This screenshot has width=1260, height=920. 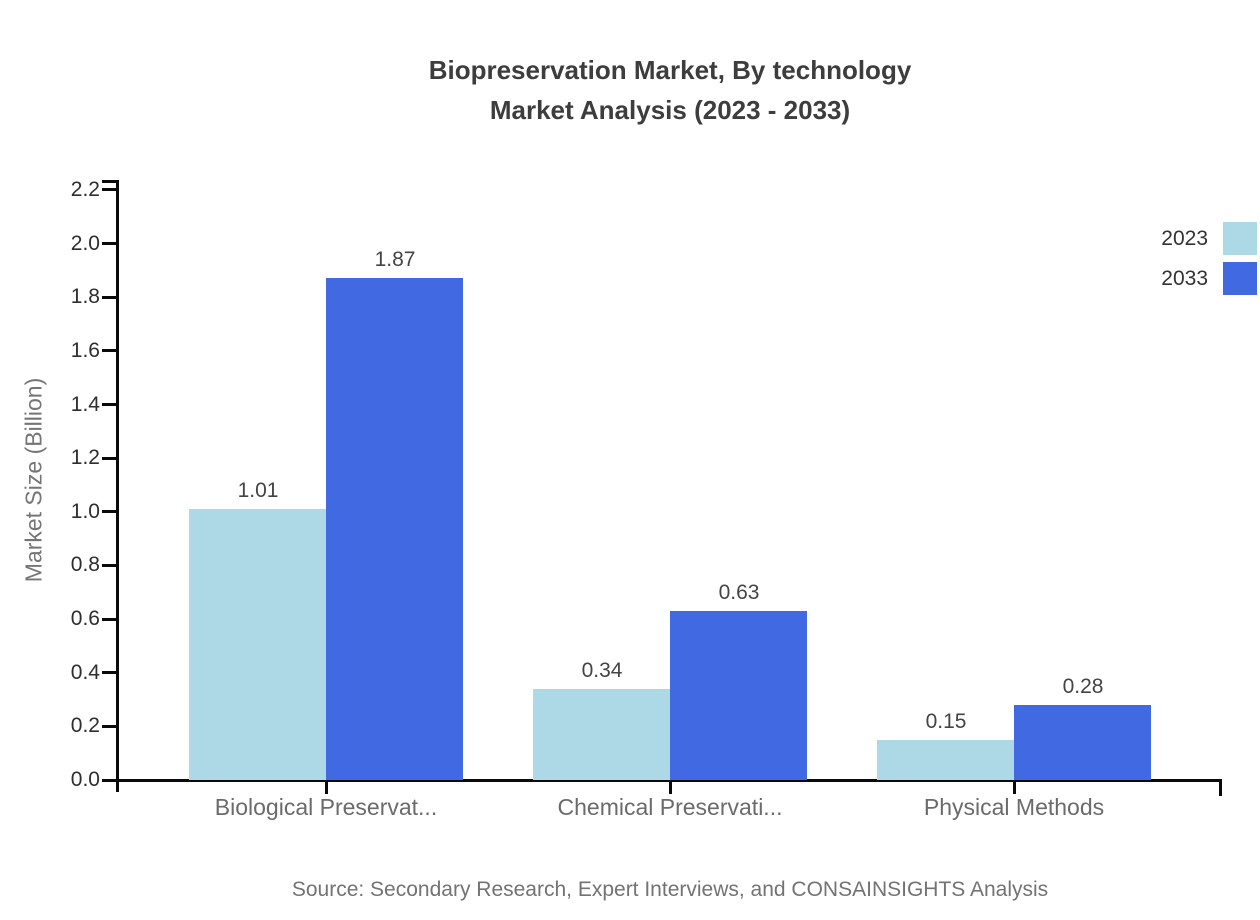 I want to click on category-label: Physical Methods, so click(x=1014, y=807).